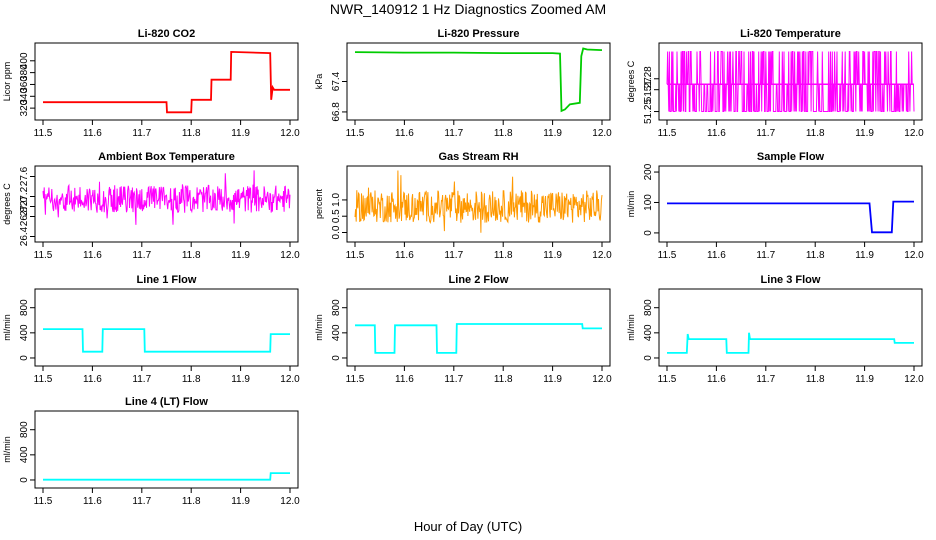 The height and width of the screenshot is (540, 936). What do you see at coordinates (24, 72) in the screenshot?
I see `y-tick-label: 380` at bounding box center [24, 72].